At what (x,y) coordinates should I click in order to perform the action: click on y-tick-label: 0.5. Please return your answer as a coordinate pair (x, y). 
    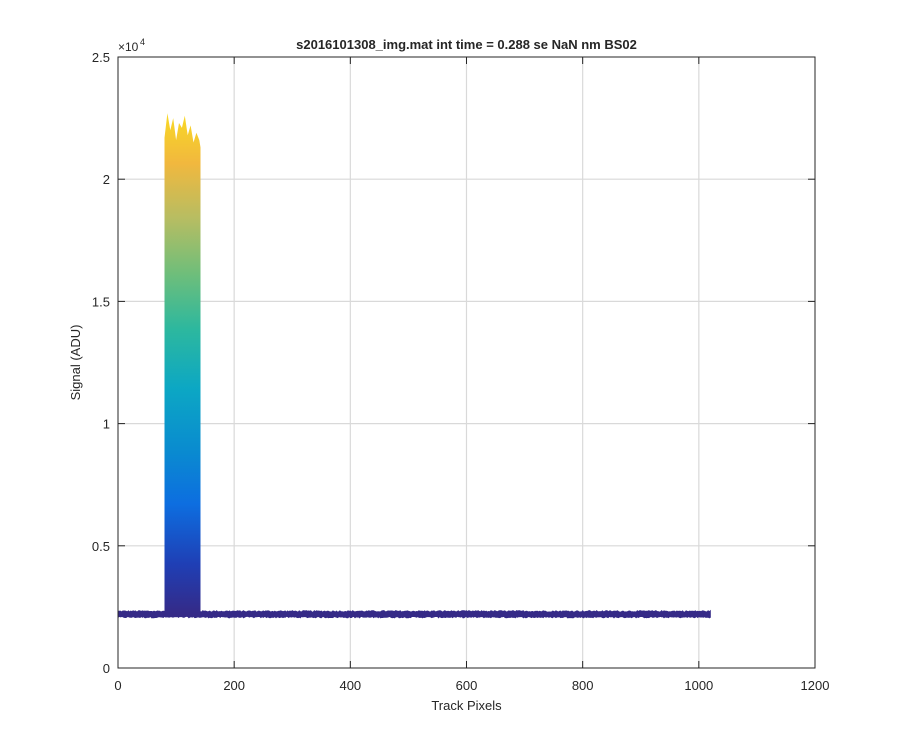
    Looking at the image, I should click on (101, 546).